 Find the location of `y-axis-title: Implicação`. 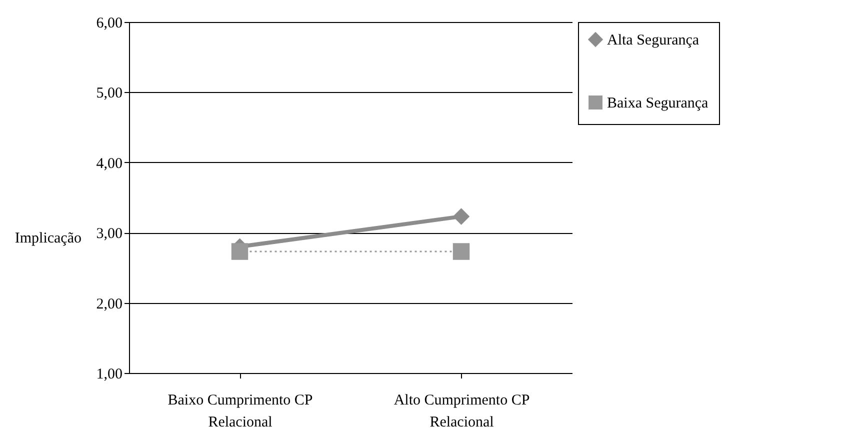

y-axis-title: Implicação is located at coordinates (48, 238).